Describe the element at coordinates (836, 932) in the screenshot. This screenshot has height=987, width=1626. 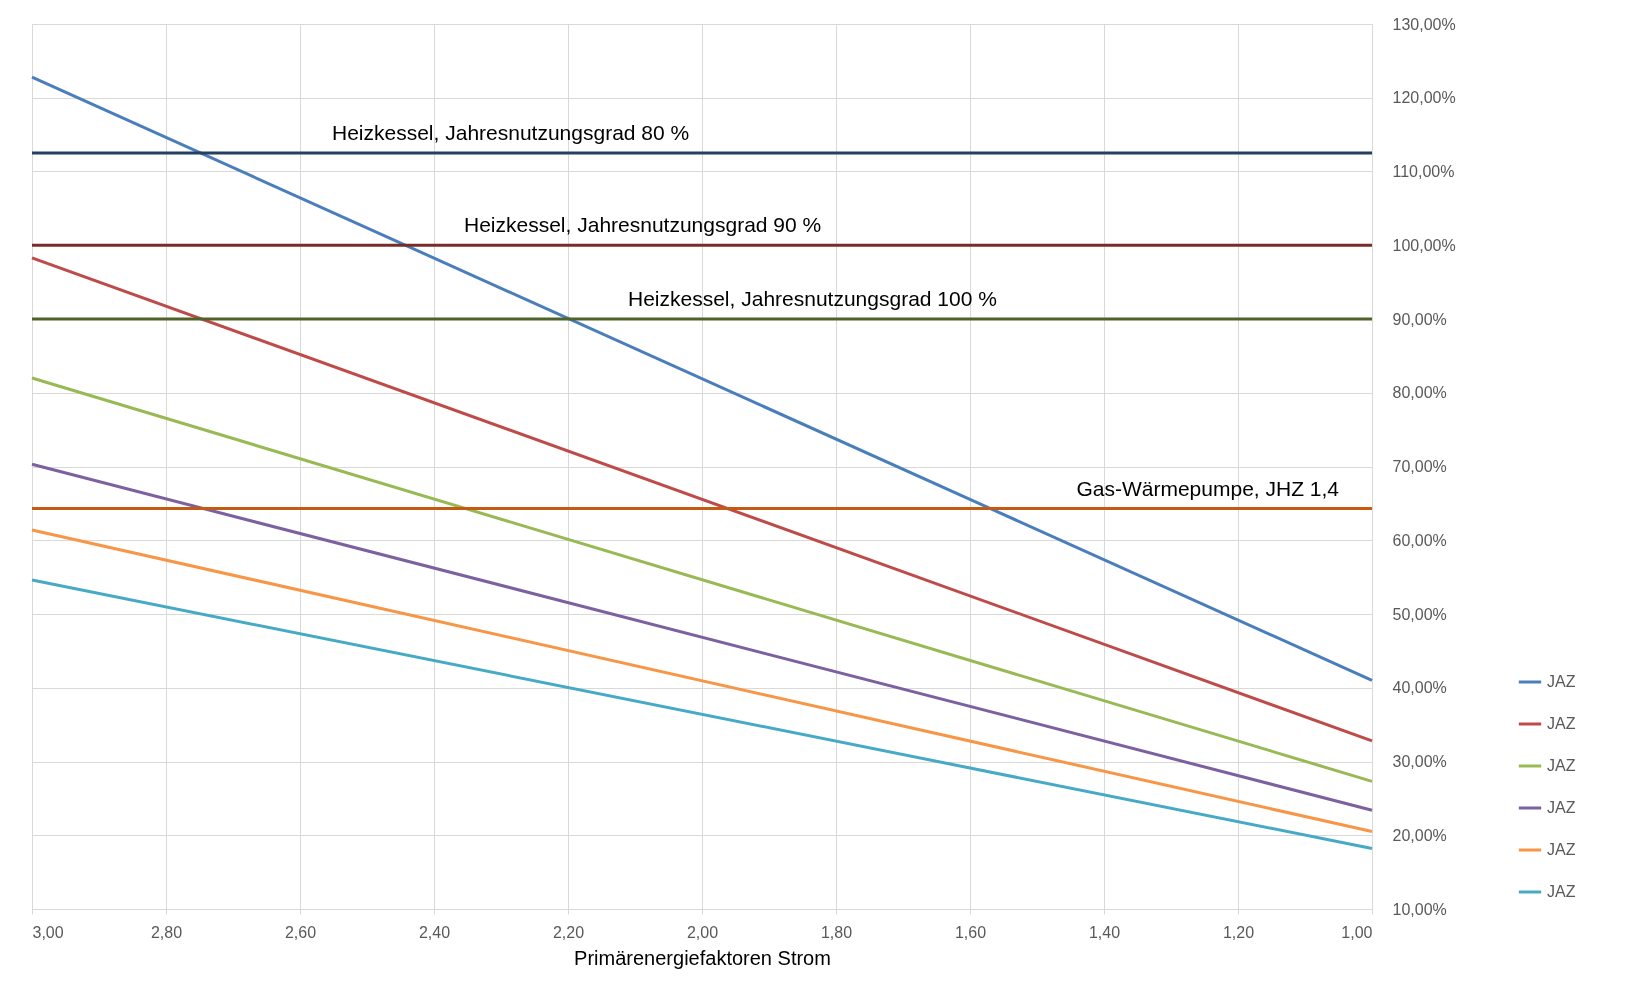
I see `x-tick-label: 1,80` at that location.